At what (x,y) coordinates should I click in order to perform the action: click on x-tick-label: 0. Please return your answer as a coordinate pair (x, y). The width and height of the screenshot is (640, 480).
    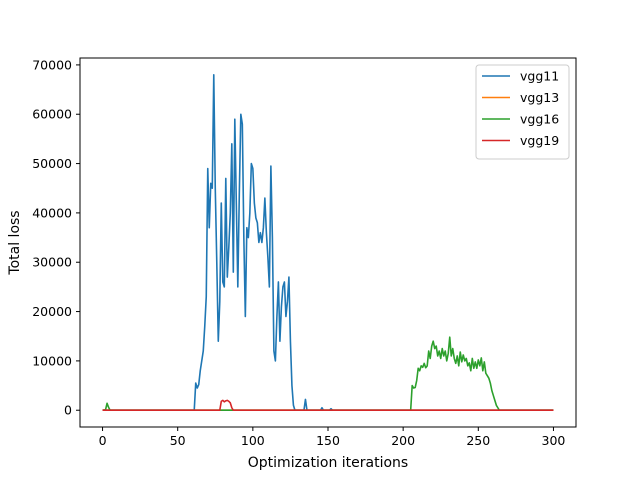
    Looking at the image, I should click on (103, 440).